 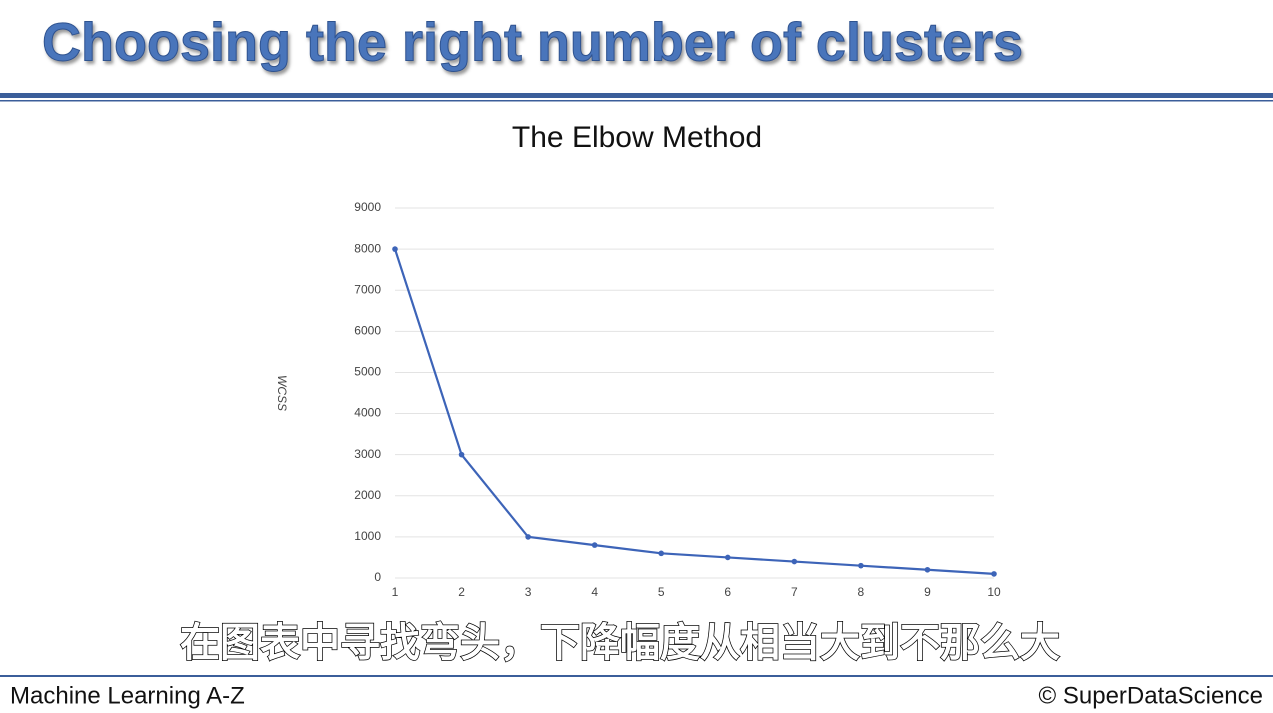 I want to click on footer-left: Machine Learning A-Z, so click(x=127, y=695).